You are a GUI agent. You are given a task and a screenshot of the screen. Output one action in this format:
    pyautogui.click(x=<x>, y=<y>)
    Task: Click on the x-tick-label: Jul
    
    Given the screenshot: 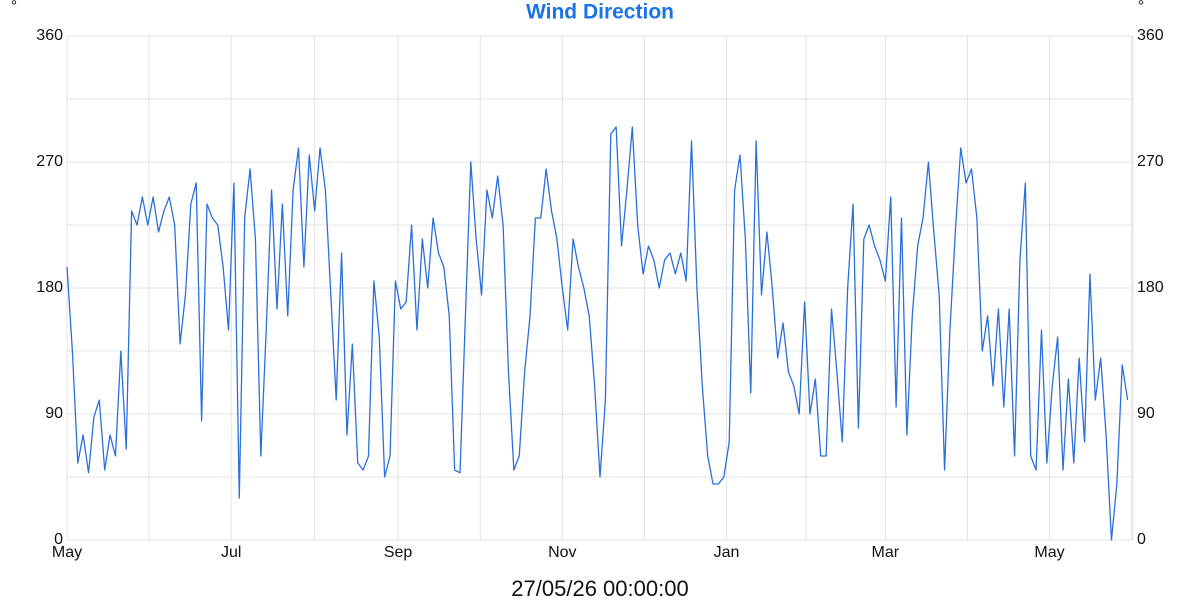 What is the action you would take?
    pyautogui.click(x=231, y=552)
    